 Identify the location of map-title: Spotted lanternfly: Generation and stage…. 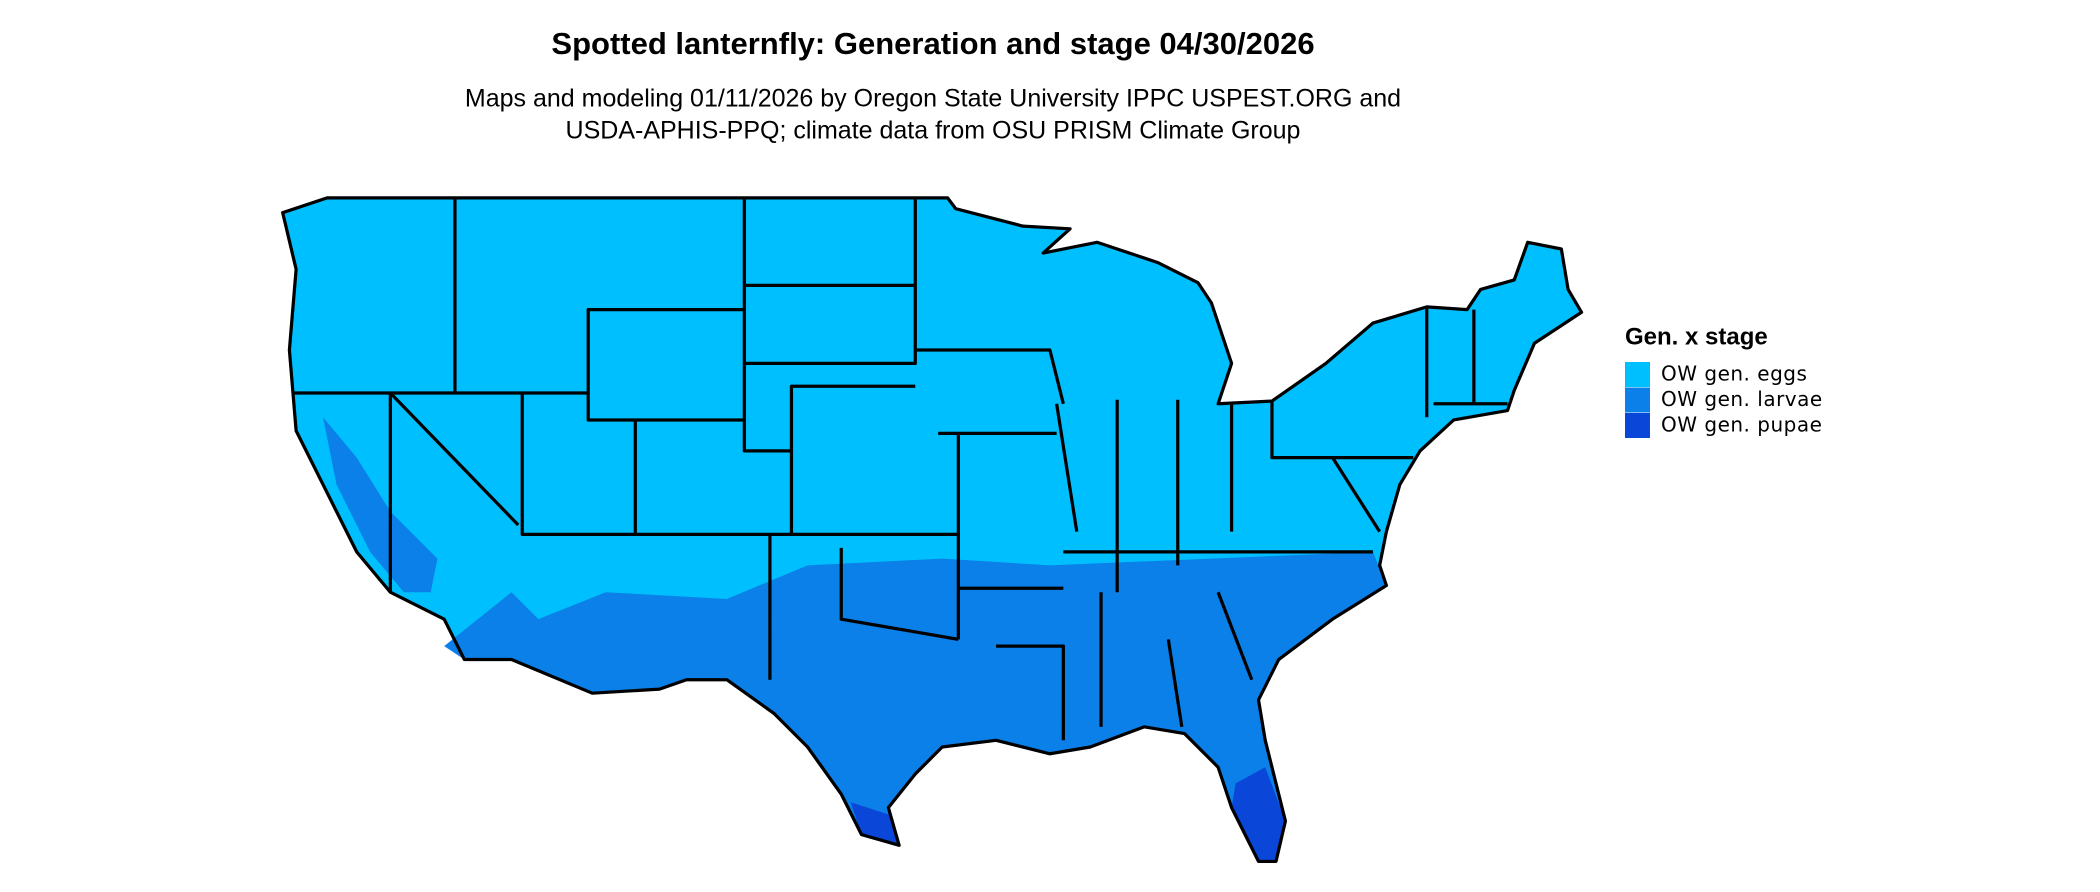
(932, 43).